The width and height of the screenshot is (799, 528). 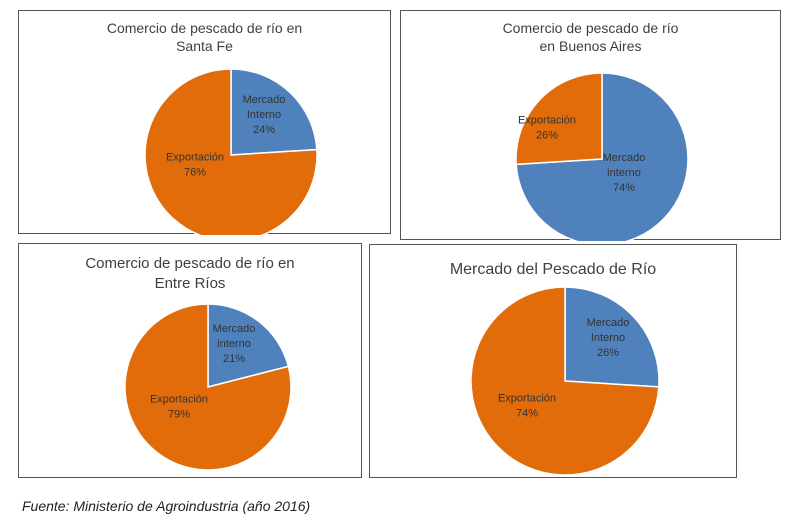 What do you see at coordinates (264, 115) in the screenshot?
I see `data-label: Mercado Interno 24%` at bounding box center [264, 115].